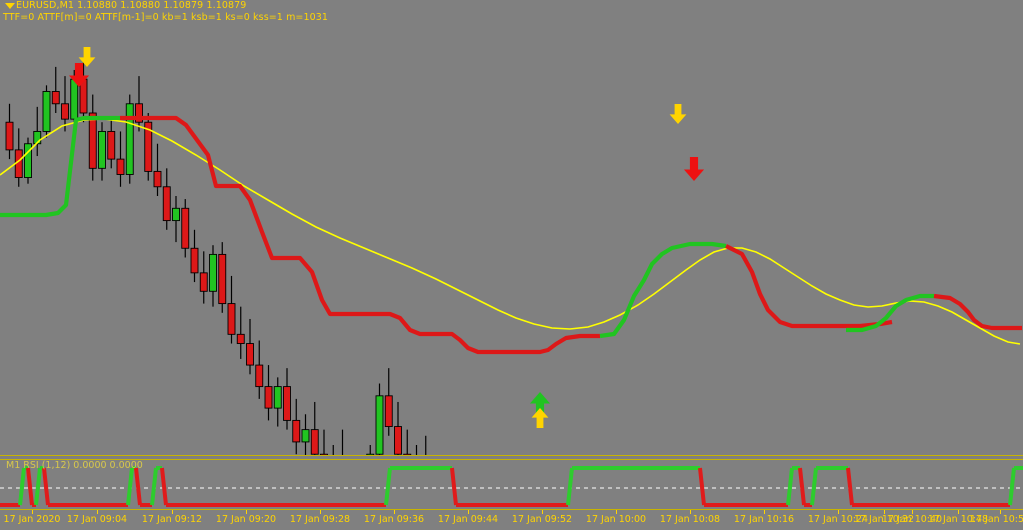 The width and height of the screenshot is (1023, 530). What do you see at coordinates (764, 519) in the screenshot?
I see `time-axis-label: 17 Jan 10:16` at bounding box center [764, 519].